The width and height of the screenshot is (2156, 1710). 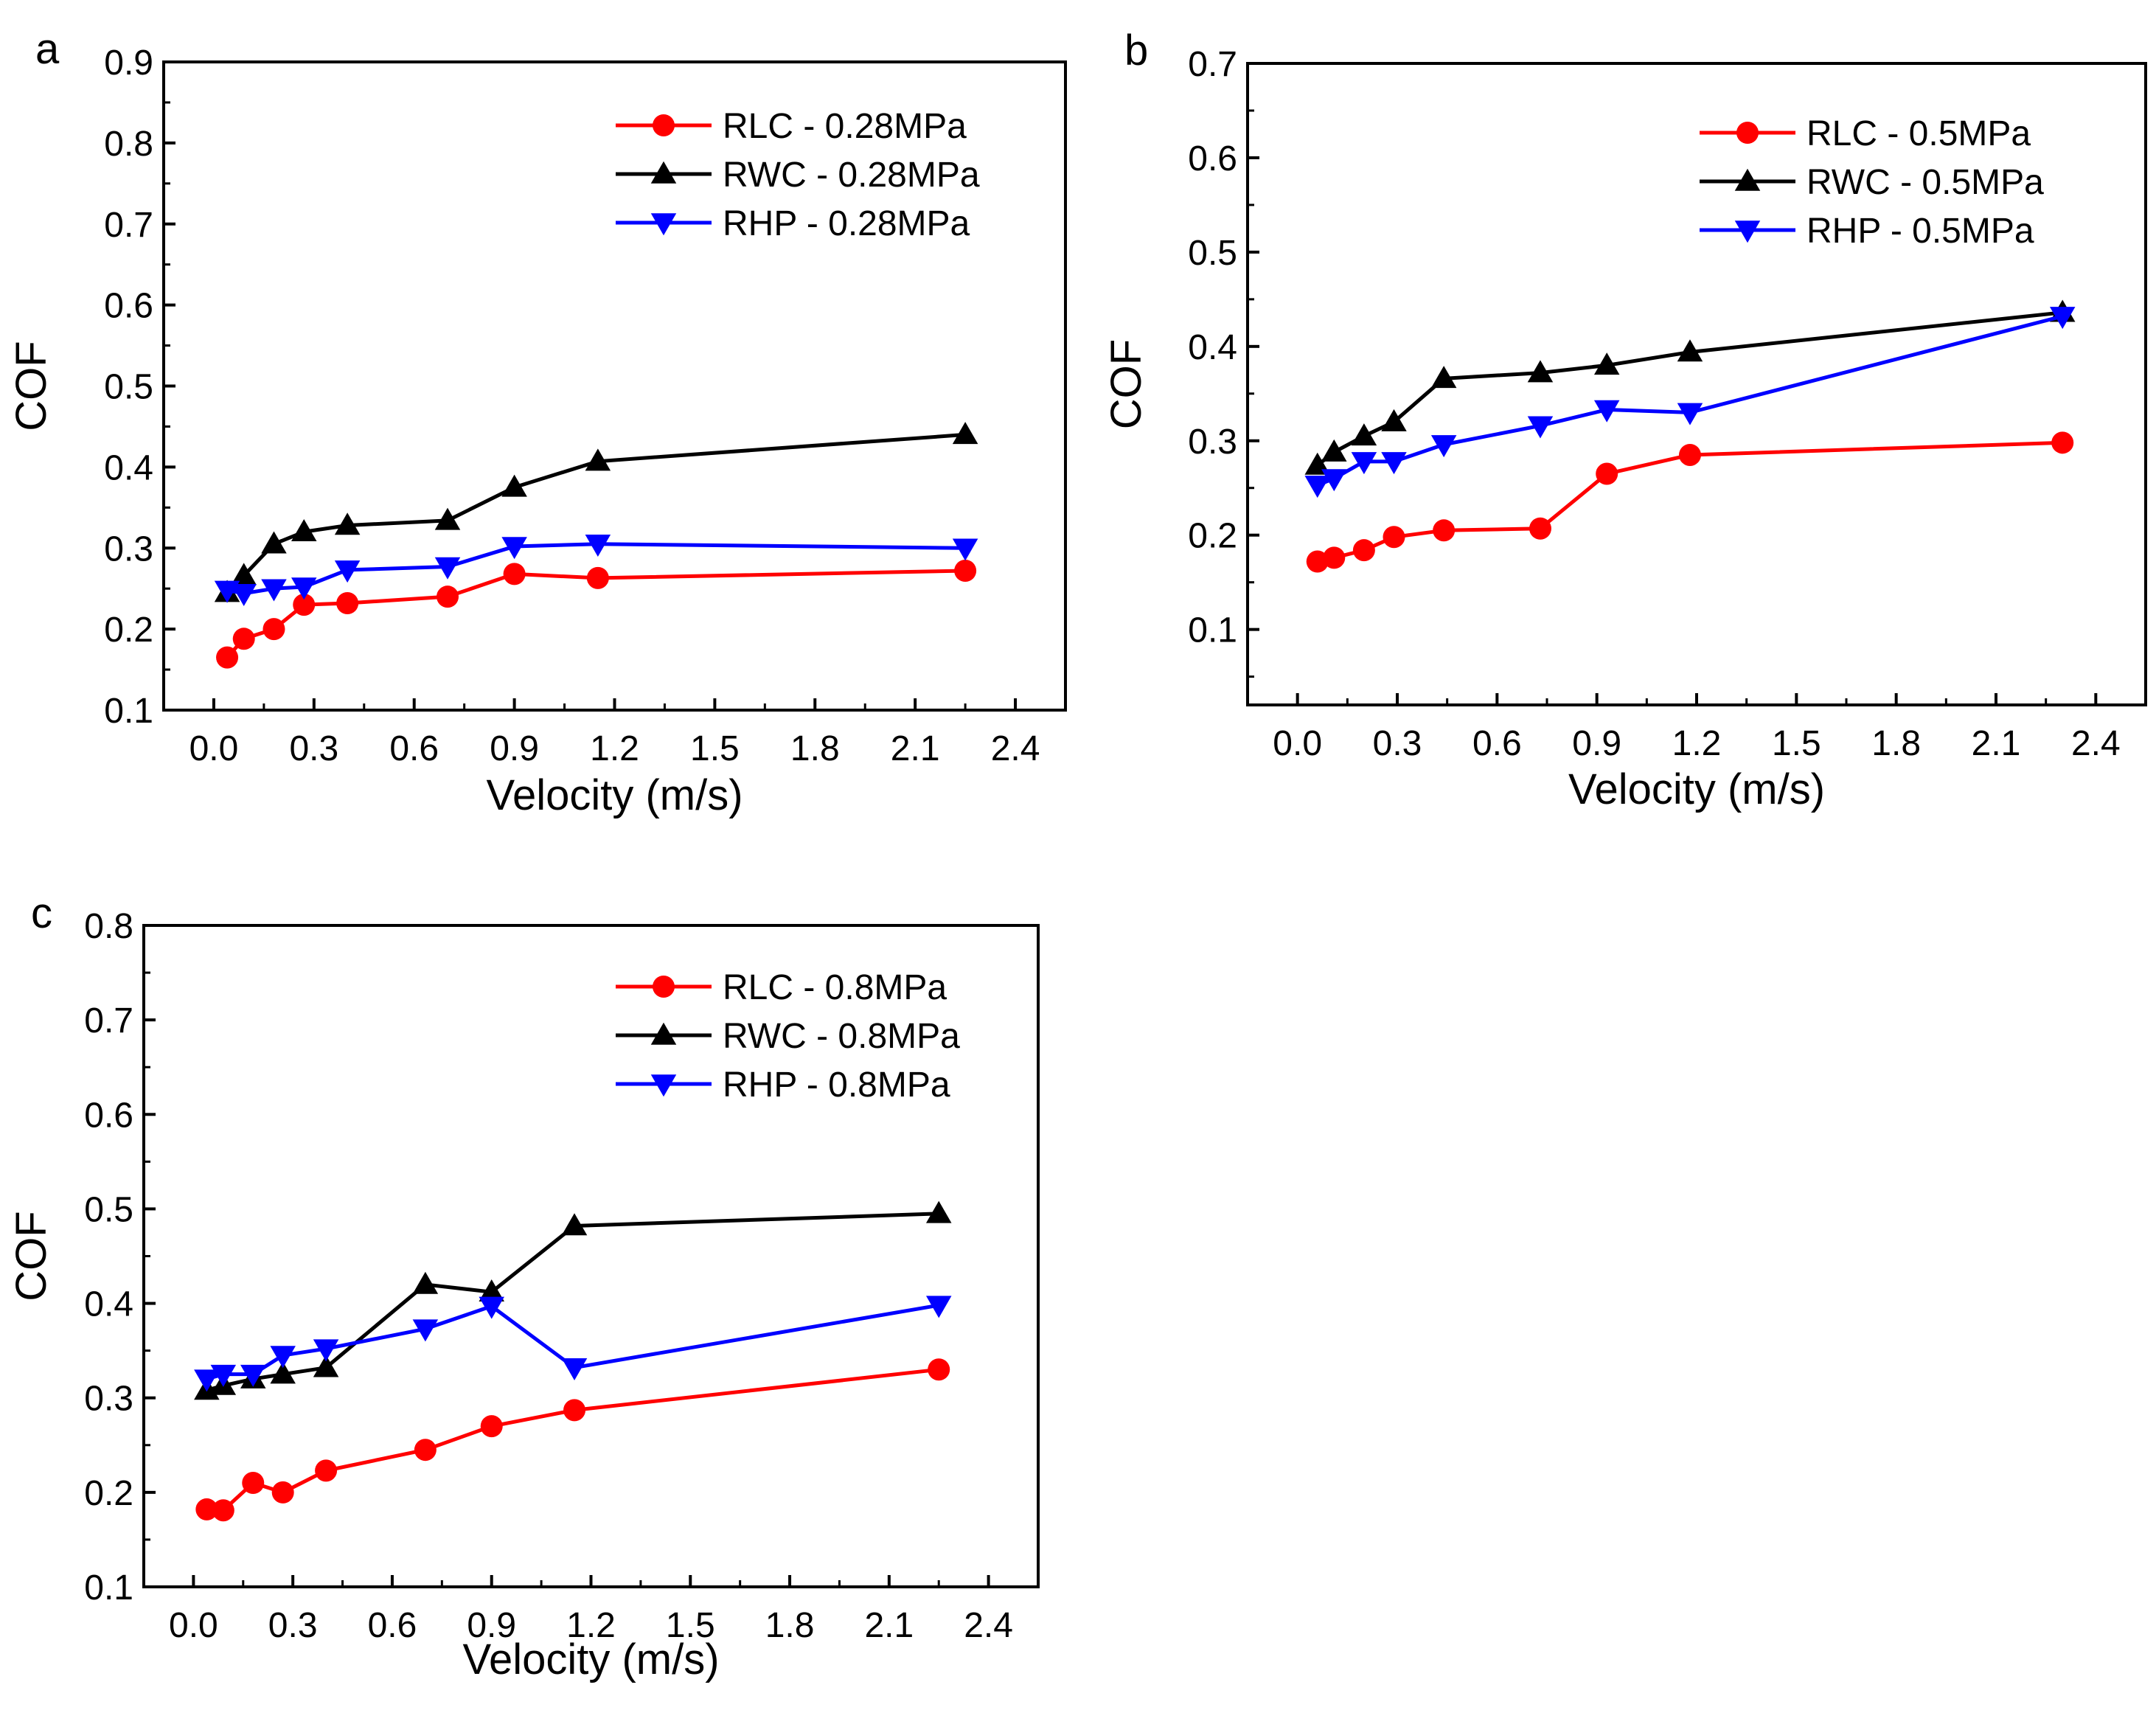 I want to click on y-tick-label: 0.4, so click(x=108, y=1304).